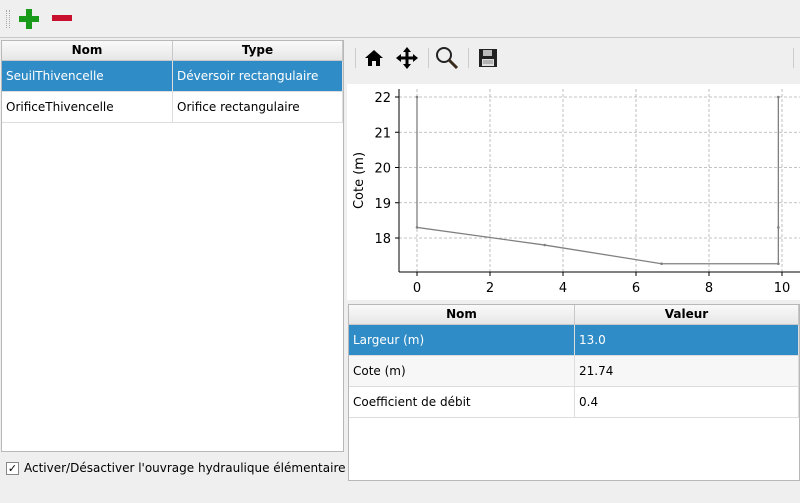 The width and height of the screenshot is (800, 503). What do you see at coordinates (62, 18) in the screenshot?
I see `minus-icon` at bounding box center [62, 18].